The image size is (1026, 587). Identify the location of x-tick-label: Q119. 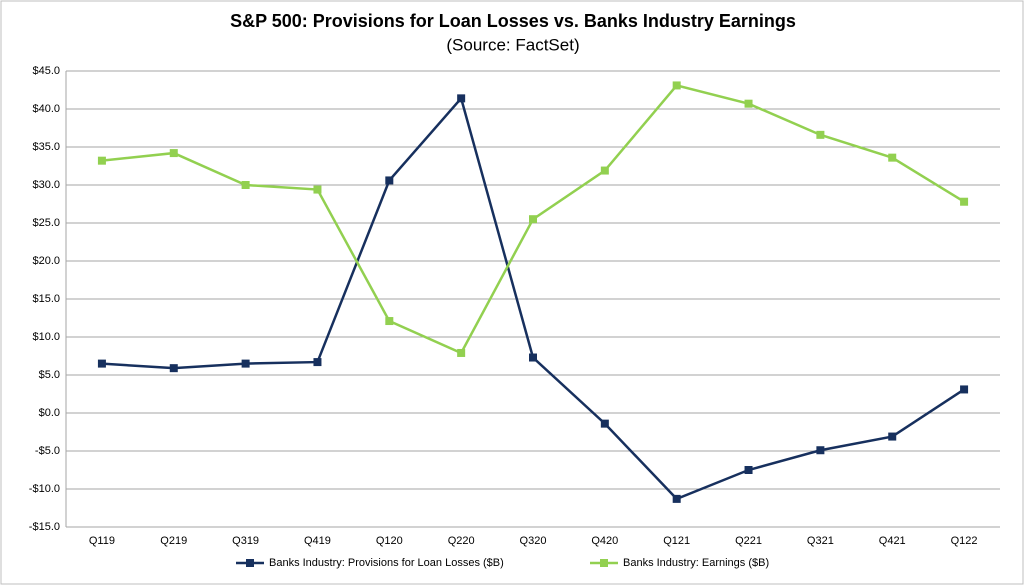
(102, 541).